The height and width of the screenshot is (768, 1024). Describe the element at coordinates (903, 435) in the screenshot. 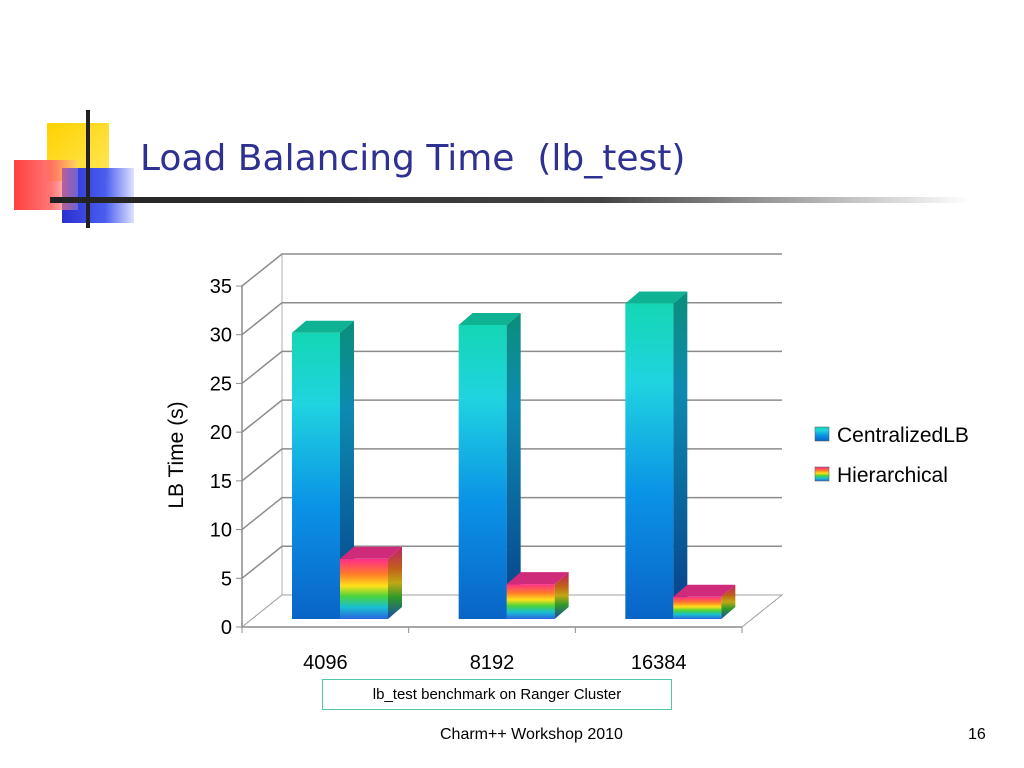

I see `legend-label-centralizedlb: CentralizedLB` at that location.